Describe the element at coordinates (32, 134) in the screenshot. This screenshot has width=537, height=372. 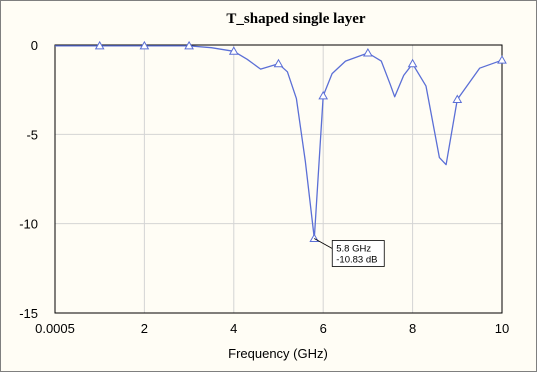
I see `y-tick-label: -5` at that location.